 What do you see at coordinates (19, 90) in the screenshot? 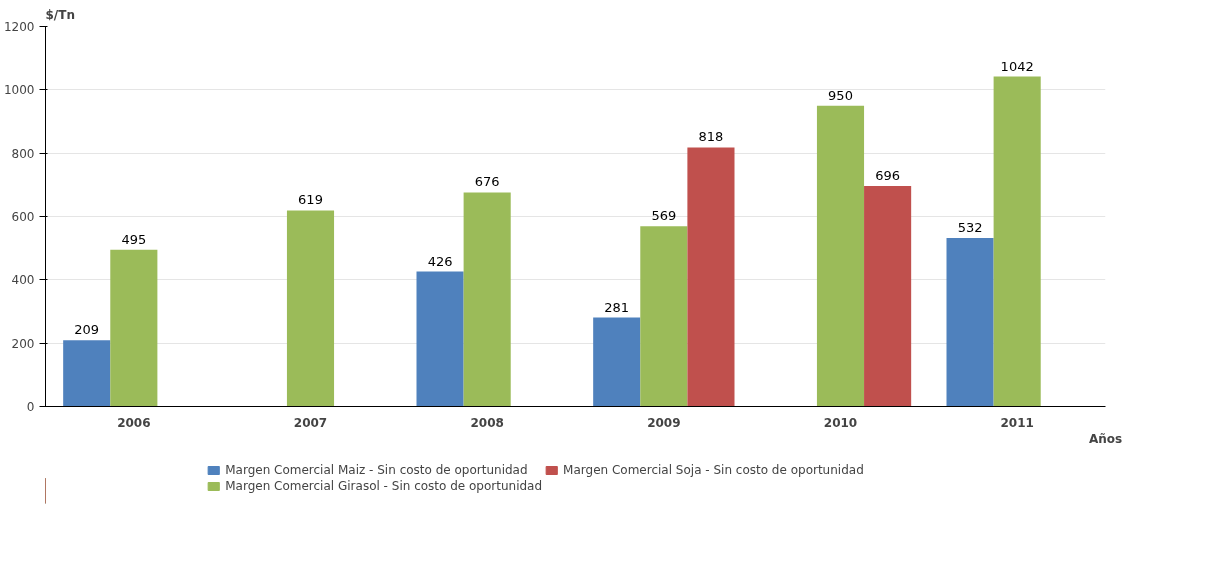
I see `y-tick-label: 1000` at bounding box center [19, 90].